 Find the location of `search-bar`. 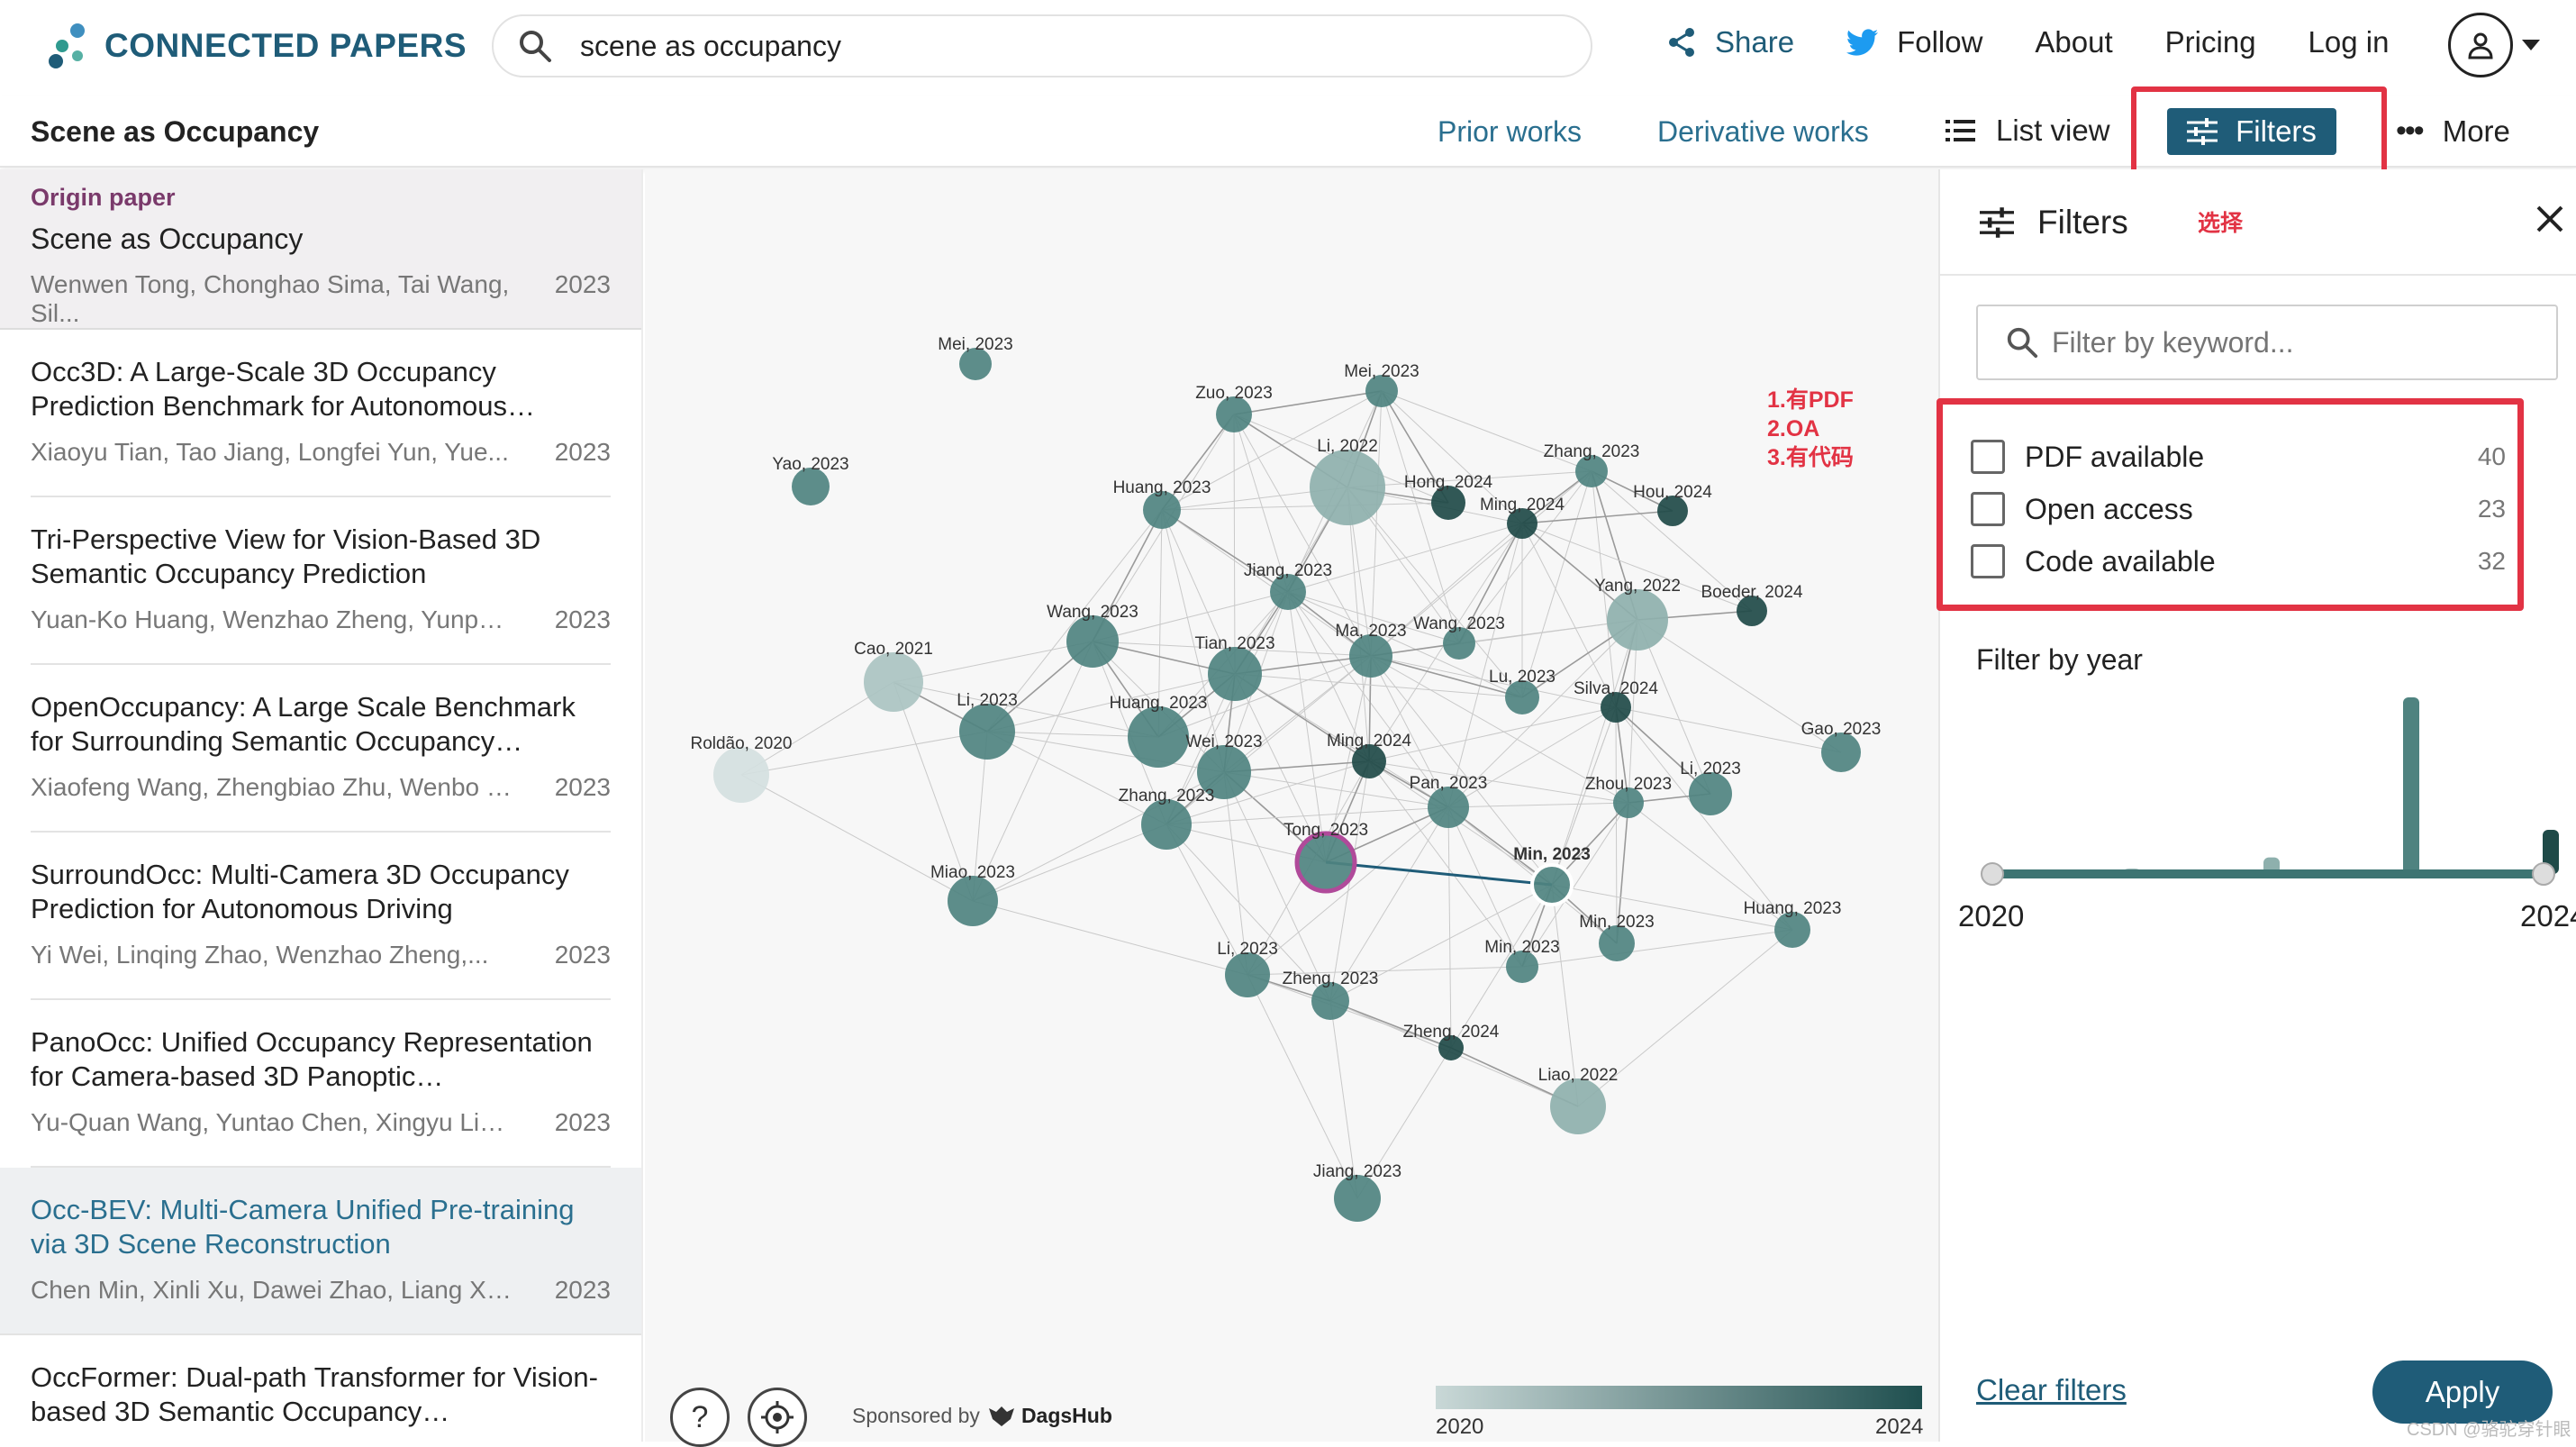

search-bar is located at coordinates (1042, 46).